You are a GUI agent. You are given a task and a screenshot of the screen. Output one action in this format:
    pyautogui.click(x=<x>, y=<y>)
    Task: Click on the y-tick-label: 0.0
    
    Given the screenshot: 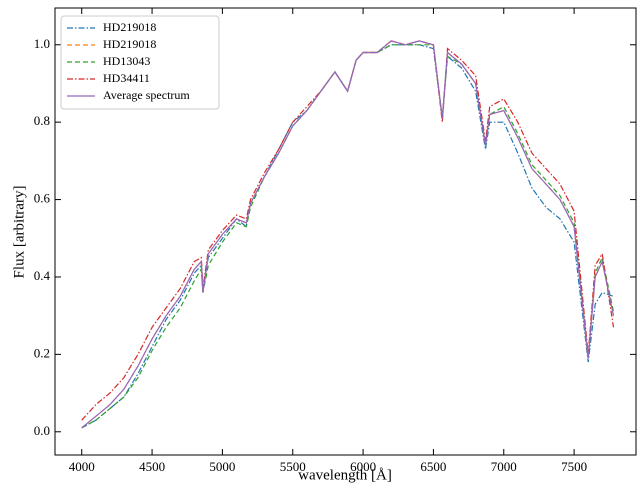 What is the action you would take?
    pyautogui.click(x=42, y=430)
    